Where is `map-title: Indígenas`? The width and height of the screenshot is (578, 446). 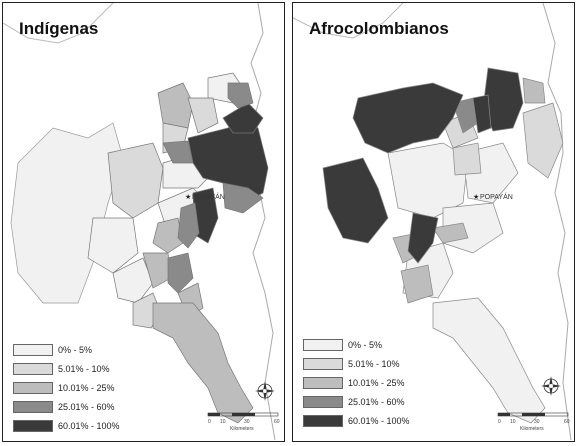 map-title: Indígenas is located at coordinates (59, 28).